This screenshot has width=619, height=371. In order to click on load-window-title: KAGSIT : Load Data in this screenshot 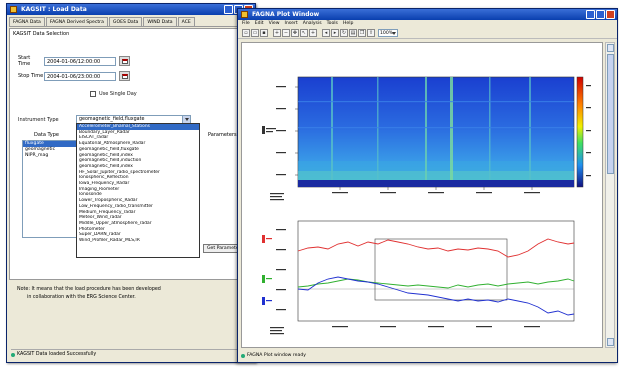, I will do `click(54, 9)`.